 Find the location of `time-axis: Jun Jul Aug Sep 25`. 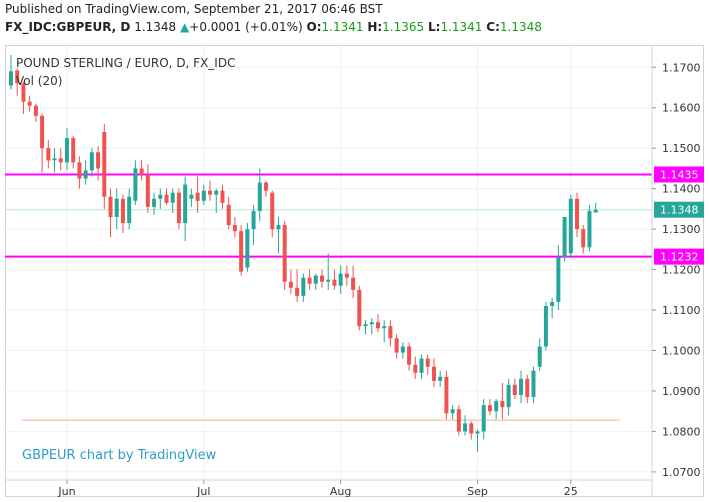

time-axis: Jun Jul Aug Sep 25 is located at coordinates (328, 488).